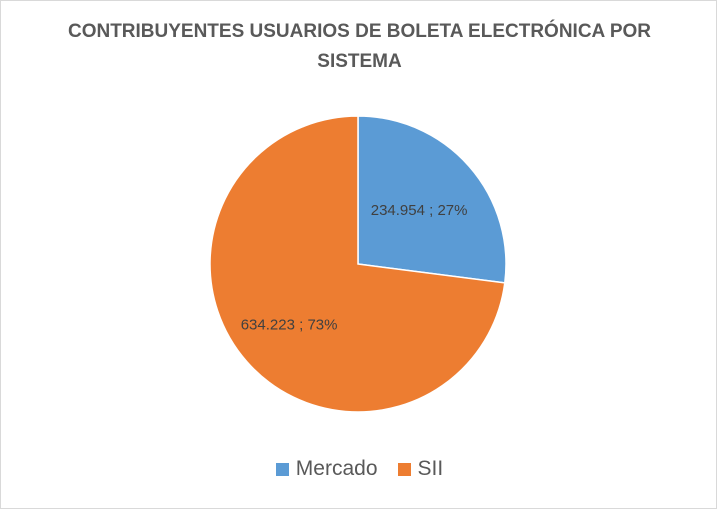 Image resolution: width=717 pixels, height=510 pixels. What do you see at coordinates (404, 469) in the screenshot?
I see `legend-swatch-sii` at bounding box center [404, 469].